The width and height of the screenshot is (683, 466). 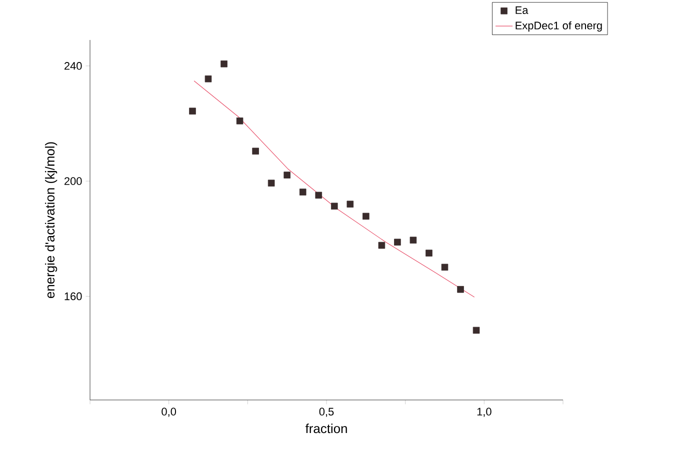 What do you see at coordinates (326, 429) in the screenshot?
I see `x-axis-title: fraction` at bounding box center [326, 429].